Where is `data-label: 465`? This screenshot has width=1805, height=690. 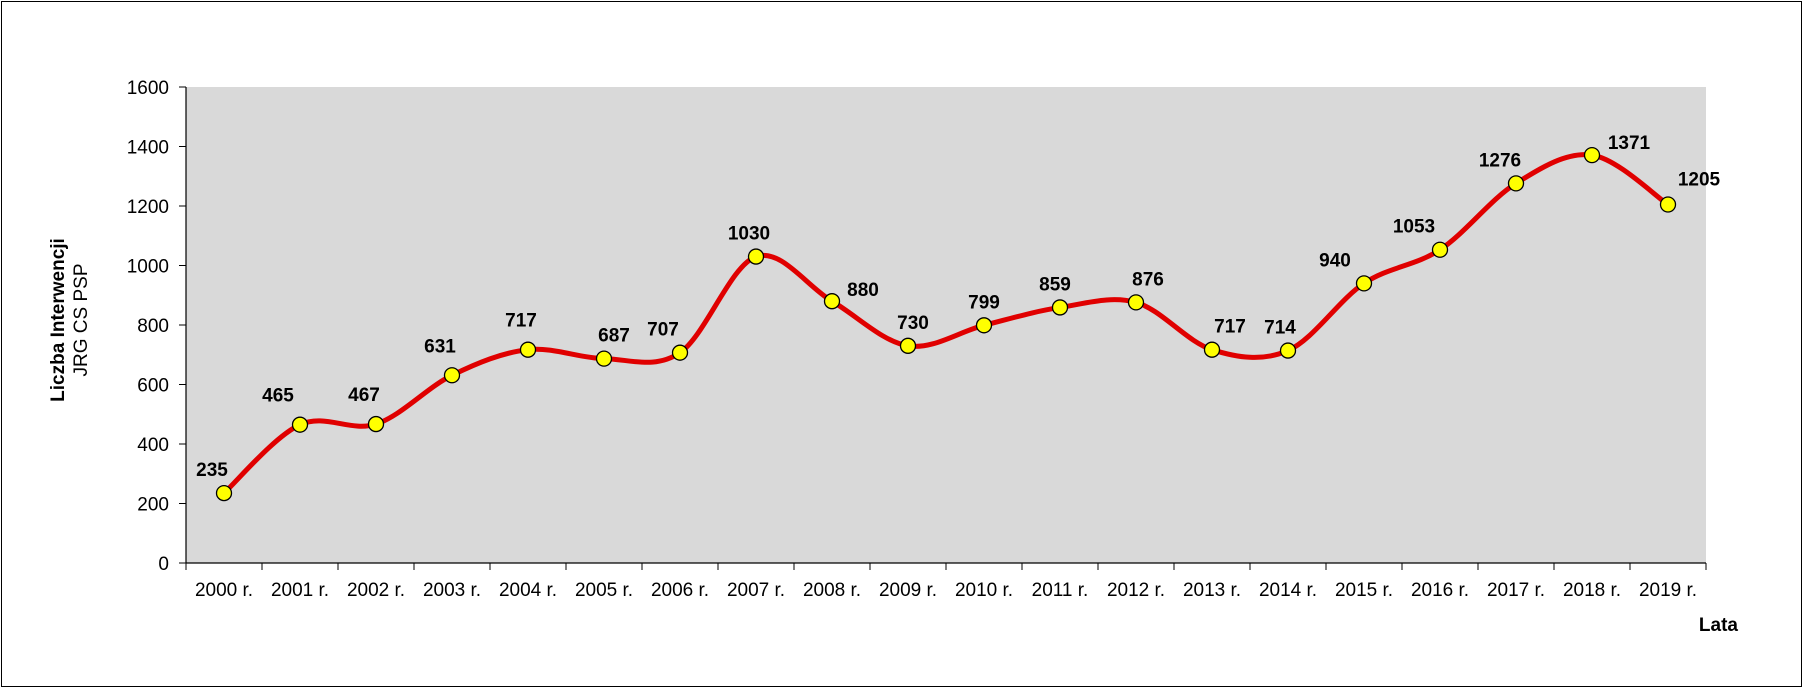
data-label: 465 is located at coordinates (278, 396).